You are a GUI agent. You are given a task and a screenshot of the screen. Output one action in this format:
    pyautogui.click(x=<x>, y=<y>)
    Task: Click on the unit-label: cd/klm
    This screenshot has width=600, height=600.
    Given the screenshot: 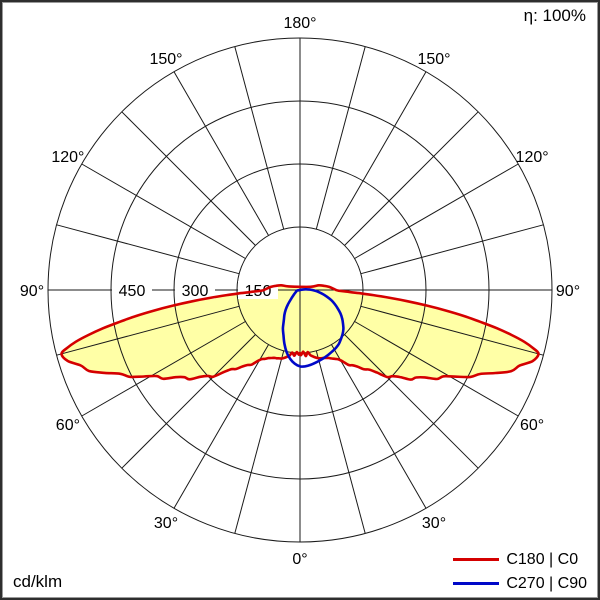 What is the action you would take?
    pyautogui.click(x=38, y=581)
    